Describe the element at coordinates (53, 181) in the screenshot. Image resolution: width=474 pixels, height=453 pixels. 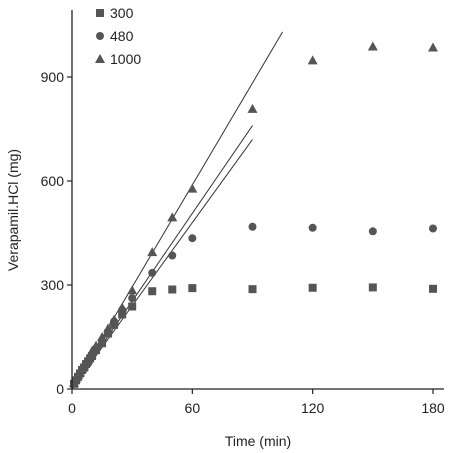
I see `y-tick-label-600: 600` at that location.